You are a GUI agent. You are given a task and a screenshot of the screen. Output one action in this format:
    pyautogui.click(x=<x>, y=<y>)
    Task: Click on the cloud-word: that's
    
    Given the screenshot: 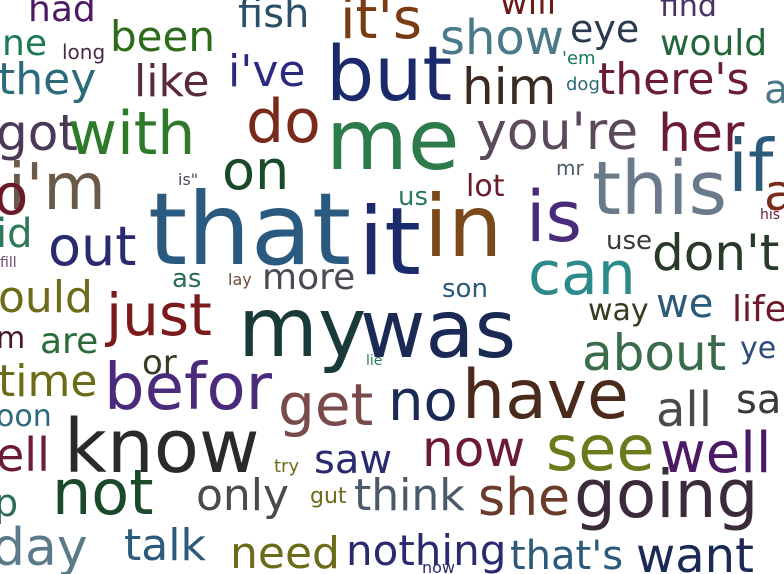 What is the action you would take?
    pyautogui.click(x=567, y=553)
    